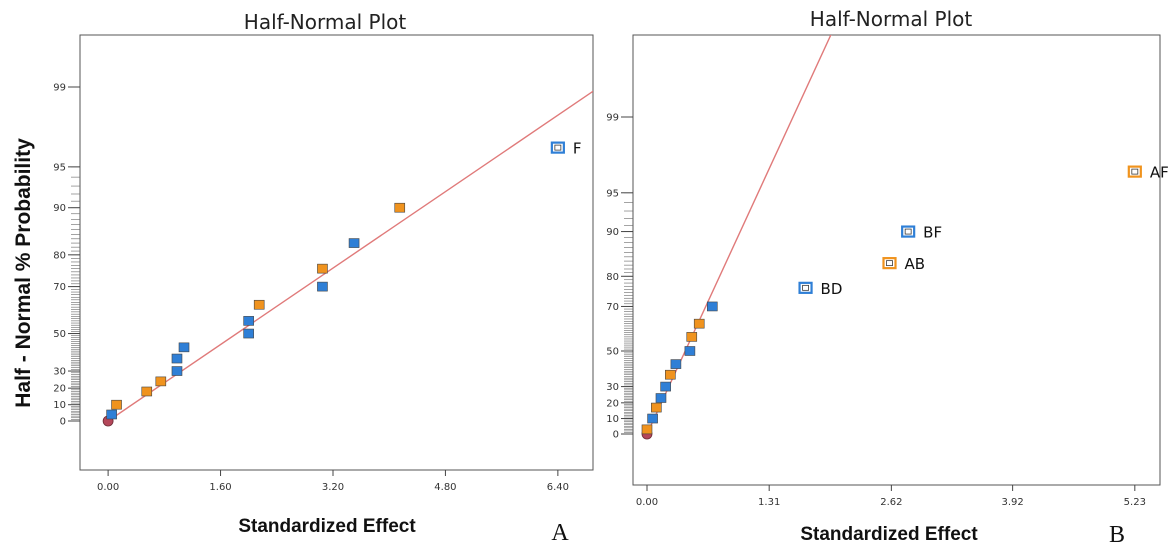  Describe the element at coordinates (1117, 534) in the screenshot. I see `panel-letter: B` at that location.